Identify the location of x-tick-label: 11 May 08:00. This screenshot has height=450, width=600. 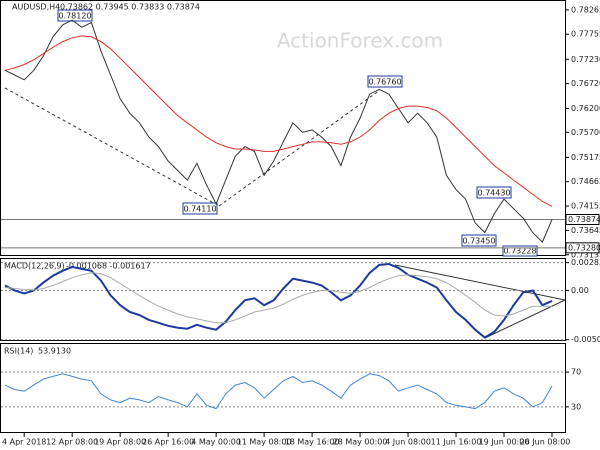
(264, 442).